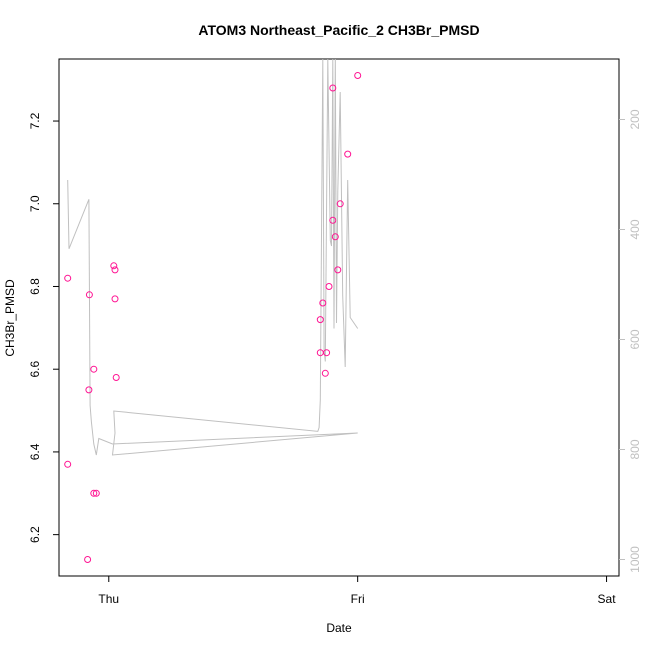 The width and height of the screenshot is (650, 655). Describe the element at coordinates (339, 628) in the screenshot. I see `x-axis-label: Date` at that location.